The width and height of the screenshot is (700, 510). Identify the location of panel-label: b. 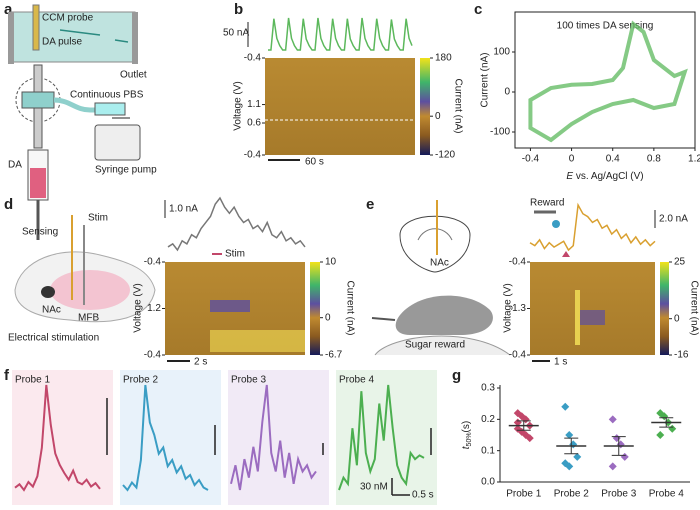
(238, 9).